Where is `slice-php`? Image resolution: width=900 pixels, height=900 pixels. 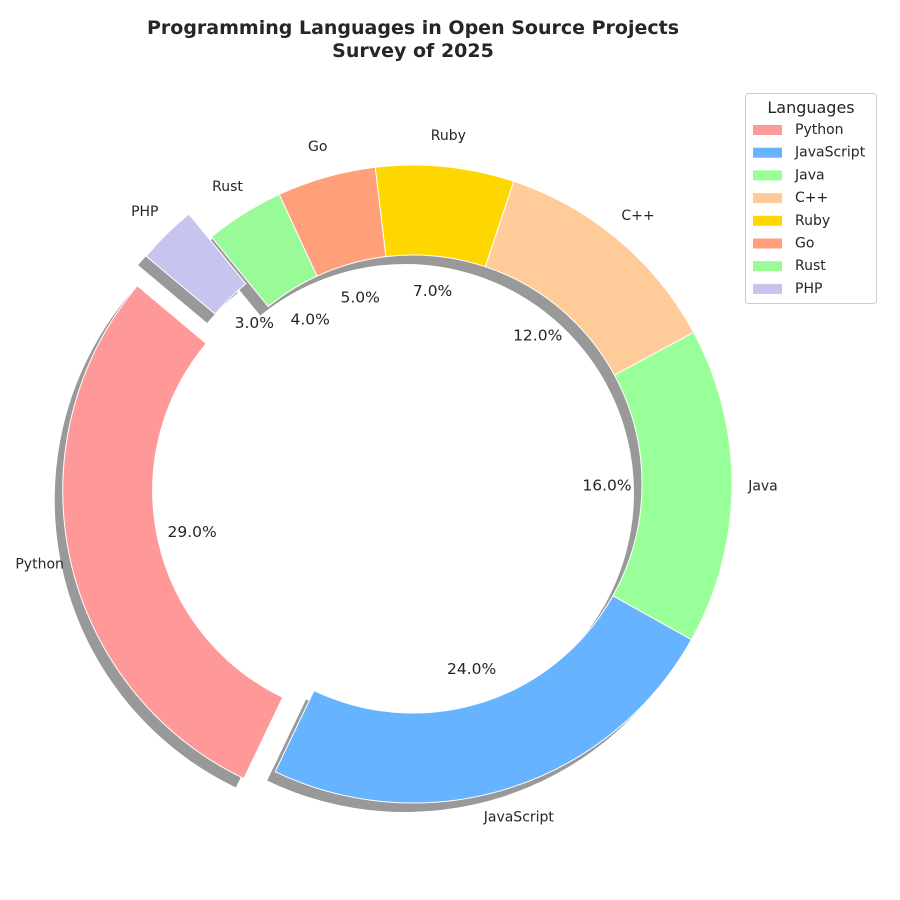
slice-php is located at coordinates (196, 264).